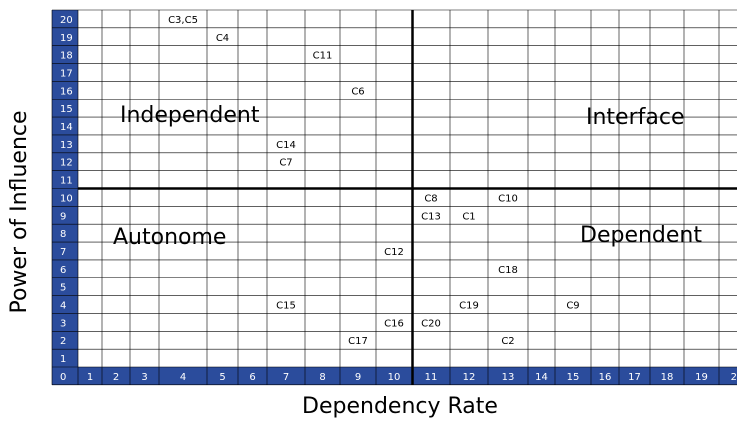 The width and height of the screenshot is (737, 421). I want to click on y-tick-label: 5, so click(63, 288).